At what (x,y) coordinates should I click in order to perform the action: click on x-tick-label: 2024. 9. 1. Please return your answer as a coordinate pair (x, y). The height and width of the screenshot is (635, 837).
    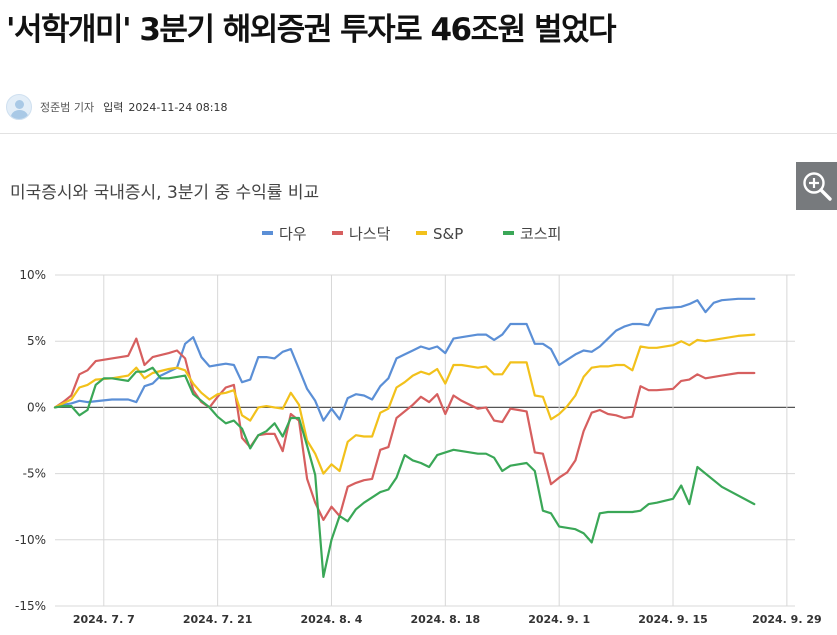
    Looking at the image, I should click on (559, 619).